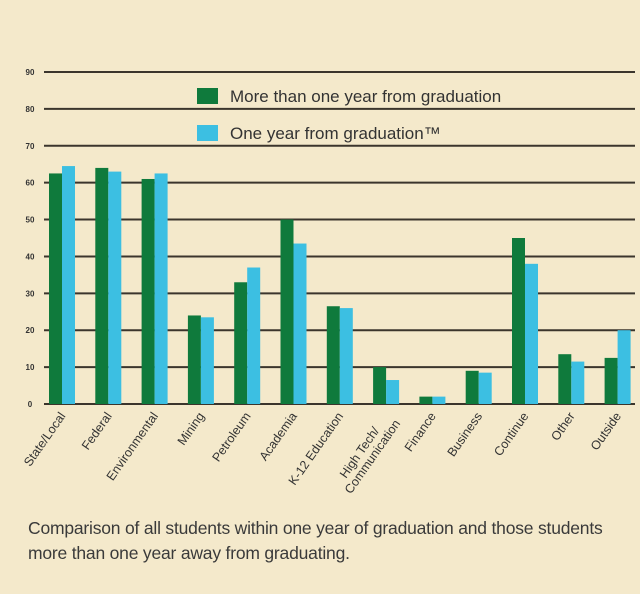 Image resolution: width=640 pixels, height=594 pixels. I want to click on y-tick-label: 40, so click(30, 256).